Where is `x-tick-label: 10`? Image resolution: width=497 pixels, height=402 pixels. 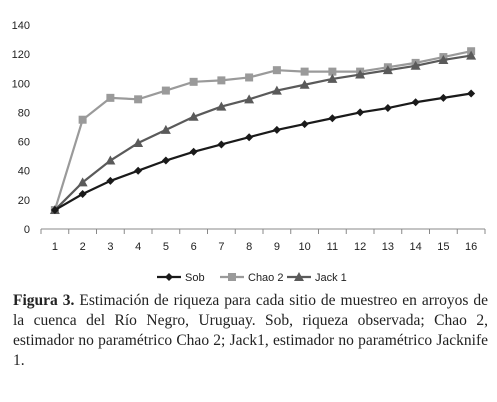 x-tick-label: 10 is located at coordinates (305, 247).